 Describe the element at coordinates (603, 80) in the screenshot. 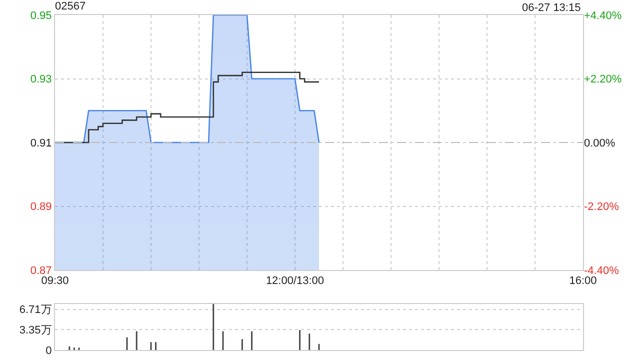

I see `y2-tick-label: +2.20%` at that location.